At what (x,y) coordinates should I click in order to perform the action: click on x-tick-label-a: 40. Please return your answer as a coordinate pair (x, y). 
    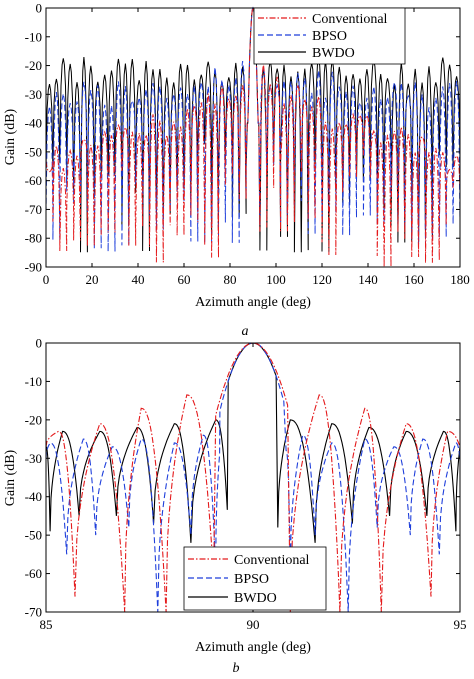
    Looking at the image, I should click on (138, 279).